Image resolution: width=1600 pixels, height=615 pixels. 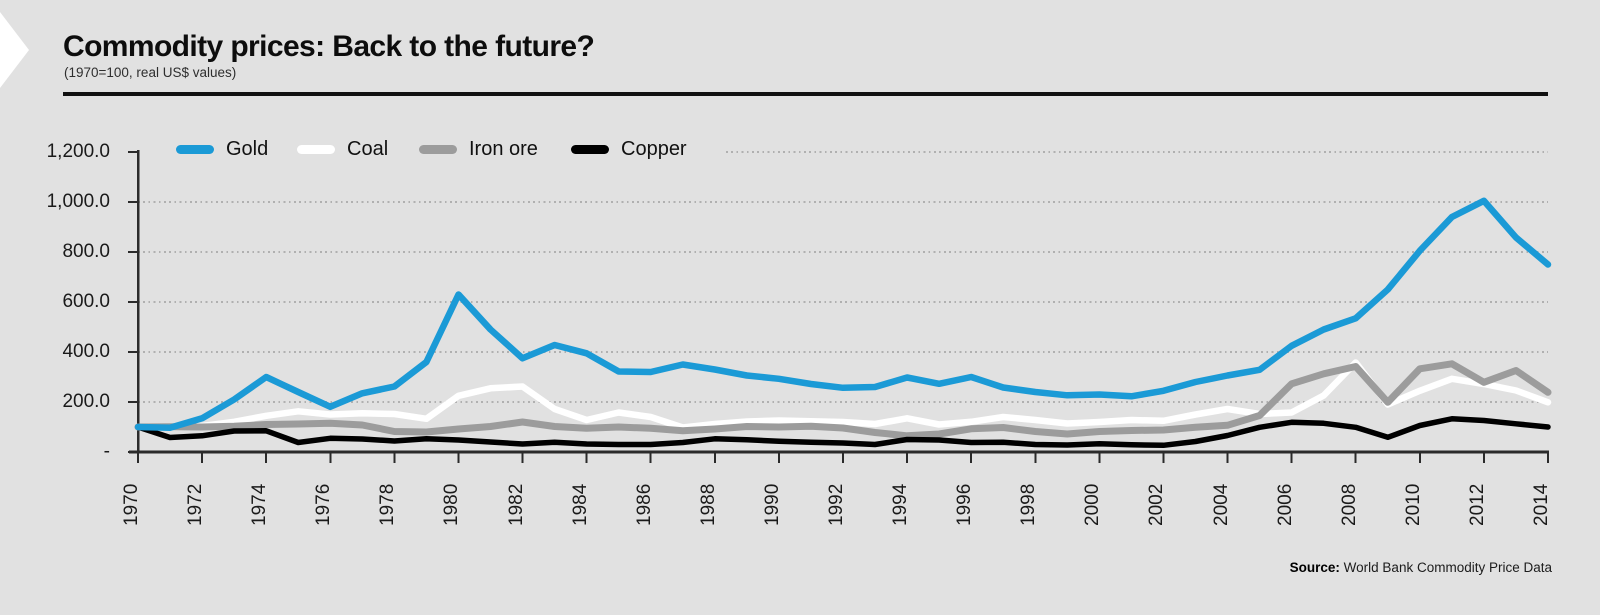 What do you see at coordinates (503, 148) in the screenshot?
I see `legend-label-iron-ore: Iron ore` at bounding box center [503, 148].